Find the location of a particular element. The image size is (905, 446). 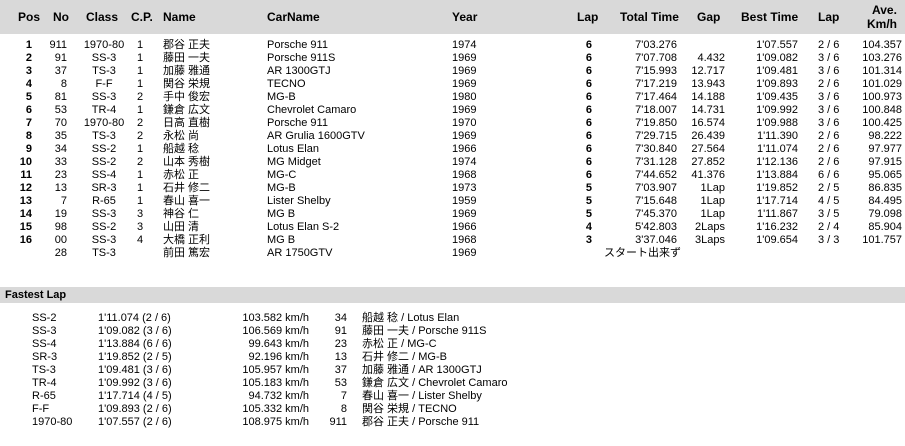

class-cell: SS-3 is located at coordinates (104, 58).